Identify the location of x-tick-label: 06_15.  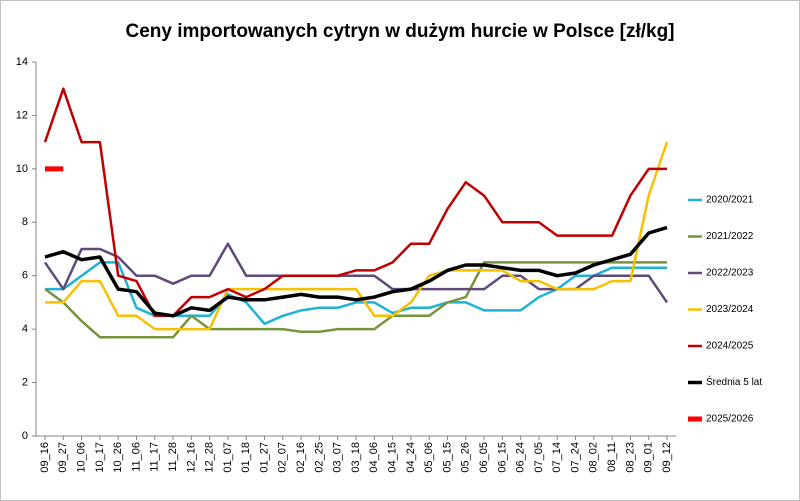
(502, 457).